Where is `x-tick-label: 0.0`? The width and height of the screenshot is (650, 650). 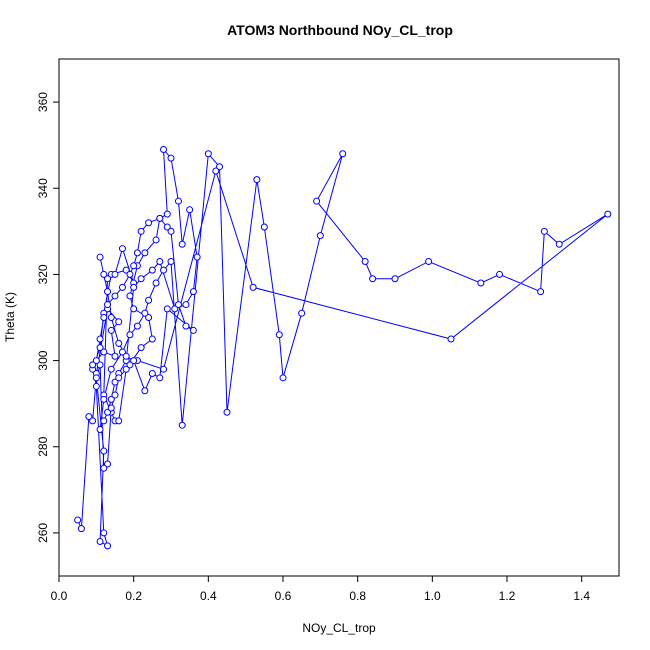 x-tick-label: 0.0 is located at coordinates (59, 596).